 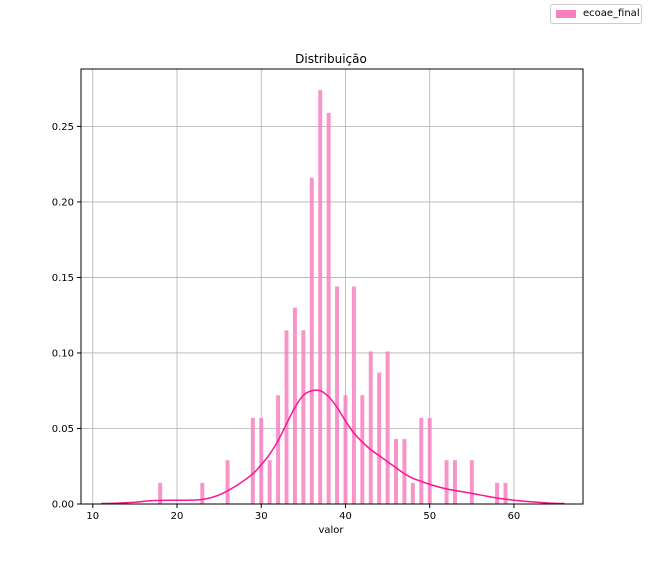 I want to click on x-tick-label: 60, so click(x=514, y=516).